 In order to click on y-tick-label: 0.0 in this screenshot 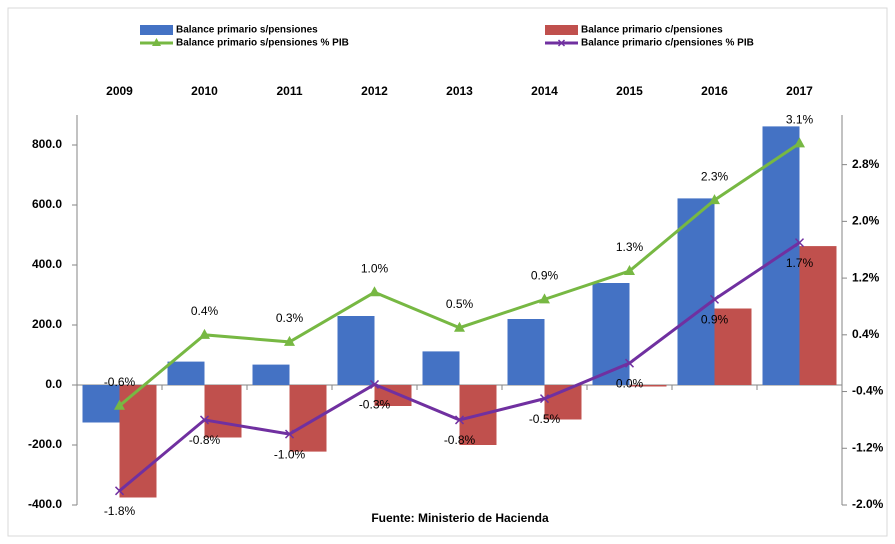, I will do `click(53, 384)`.